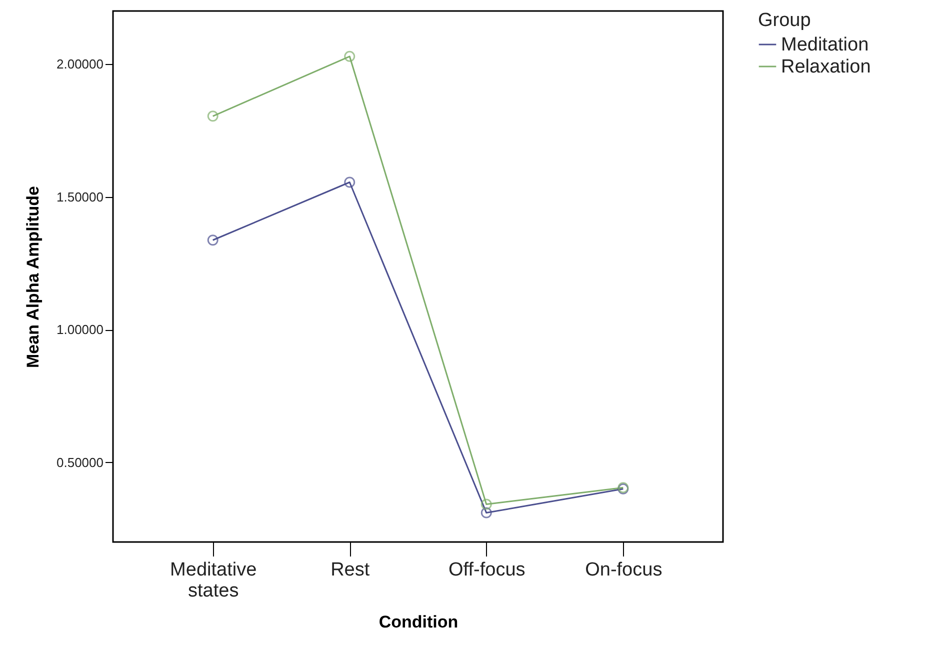 This screenshot has height=651, width=927. I want to click on x-tick-label: Meditative states, so click(213, 581).